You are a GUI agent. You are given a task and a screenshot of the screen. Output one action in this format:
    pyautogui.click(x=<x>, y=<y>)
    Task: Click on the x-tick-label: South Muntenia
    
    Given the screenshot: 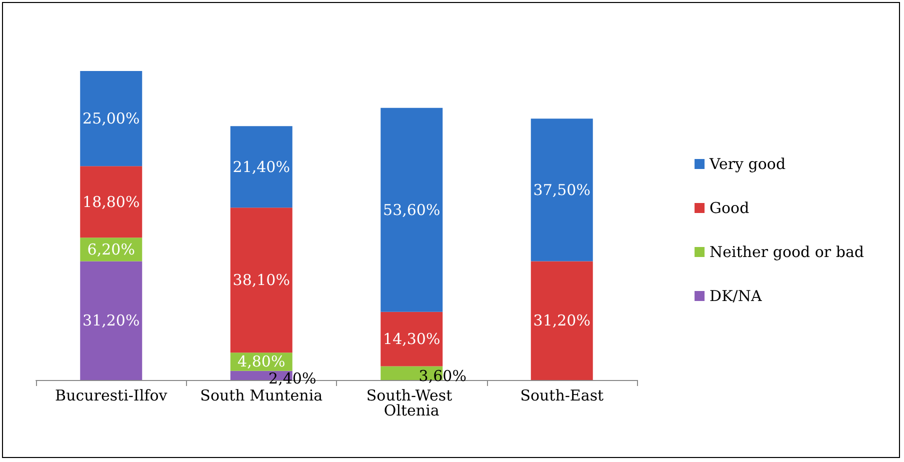 What is the action you would take?
    pyautogui.click(x=261, y=395)
    